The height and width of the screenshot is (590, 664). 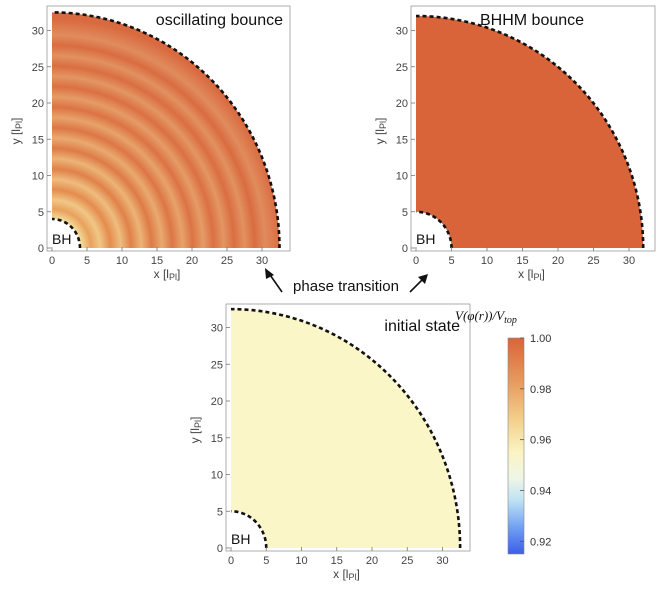 What do you see at coordinates (219, 20) in the screenshot?
I see `panel-title: oscillating bounce` at bounding box center [219, 20].